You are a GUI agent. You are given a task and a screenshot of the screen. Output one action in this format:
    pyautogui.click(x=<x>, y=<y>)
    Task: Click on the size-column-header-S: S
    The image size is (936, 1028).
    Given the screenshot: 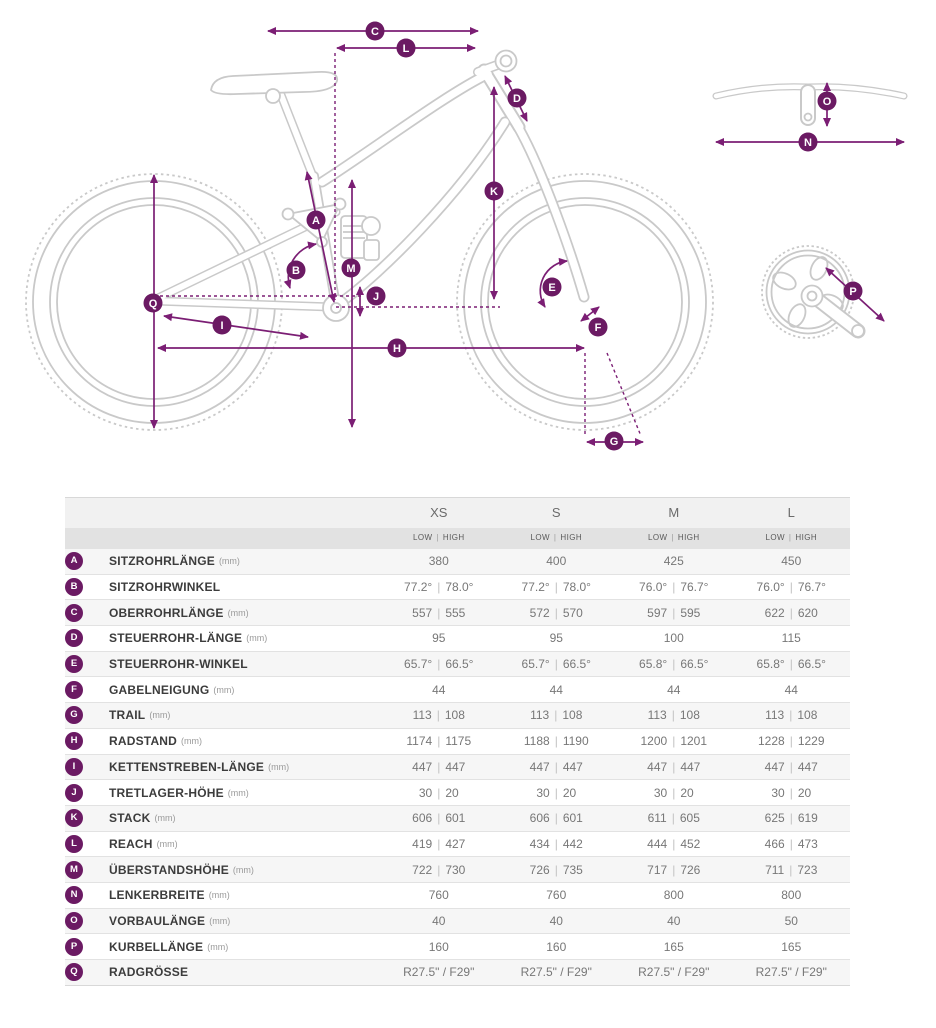 What is the action you would take?
    pyautogui.click(x=556, y=513)
    